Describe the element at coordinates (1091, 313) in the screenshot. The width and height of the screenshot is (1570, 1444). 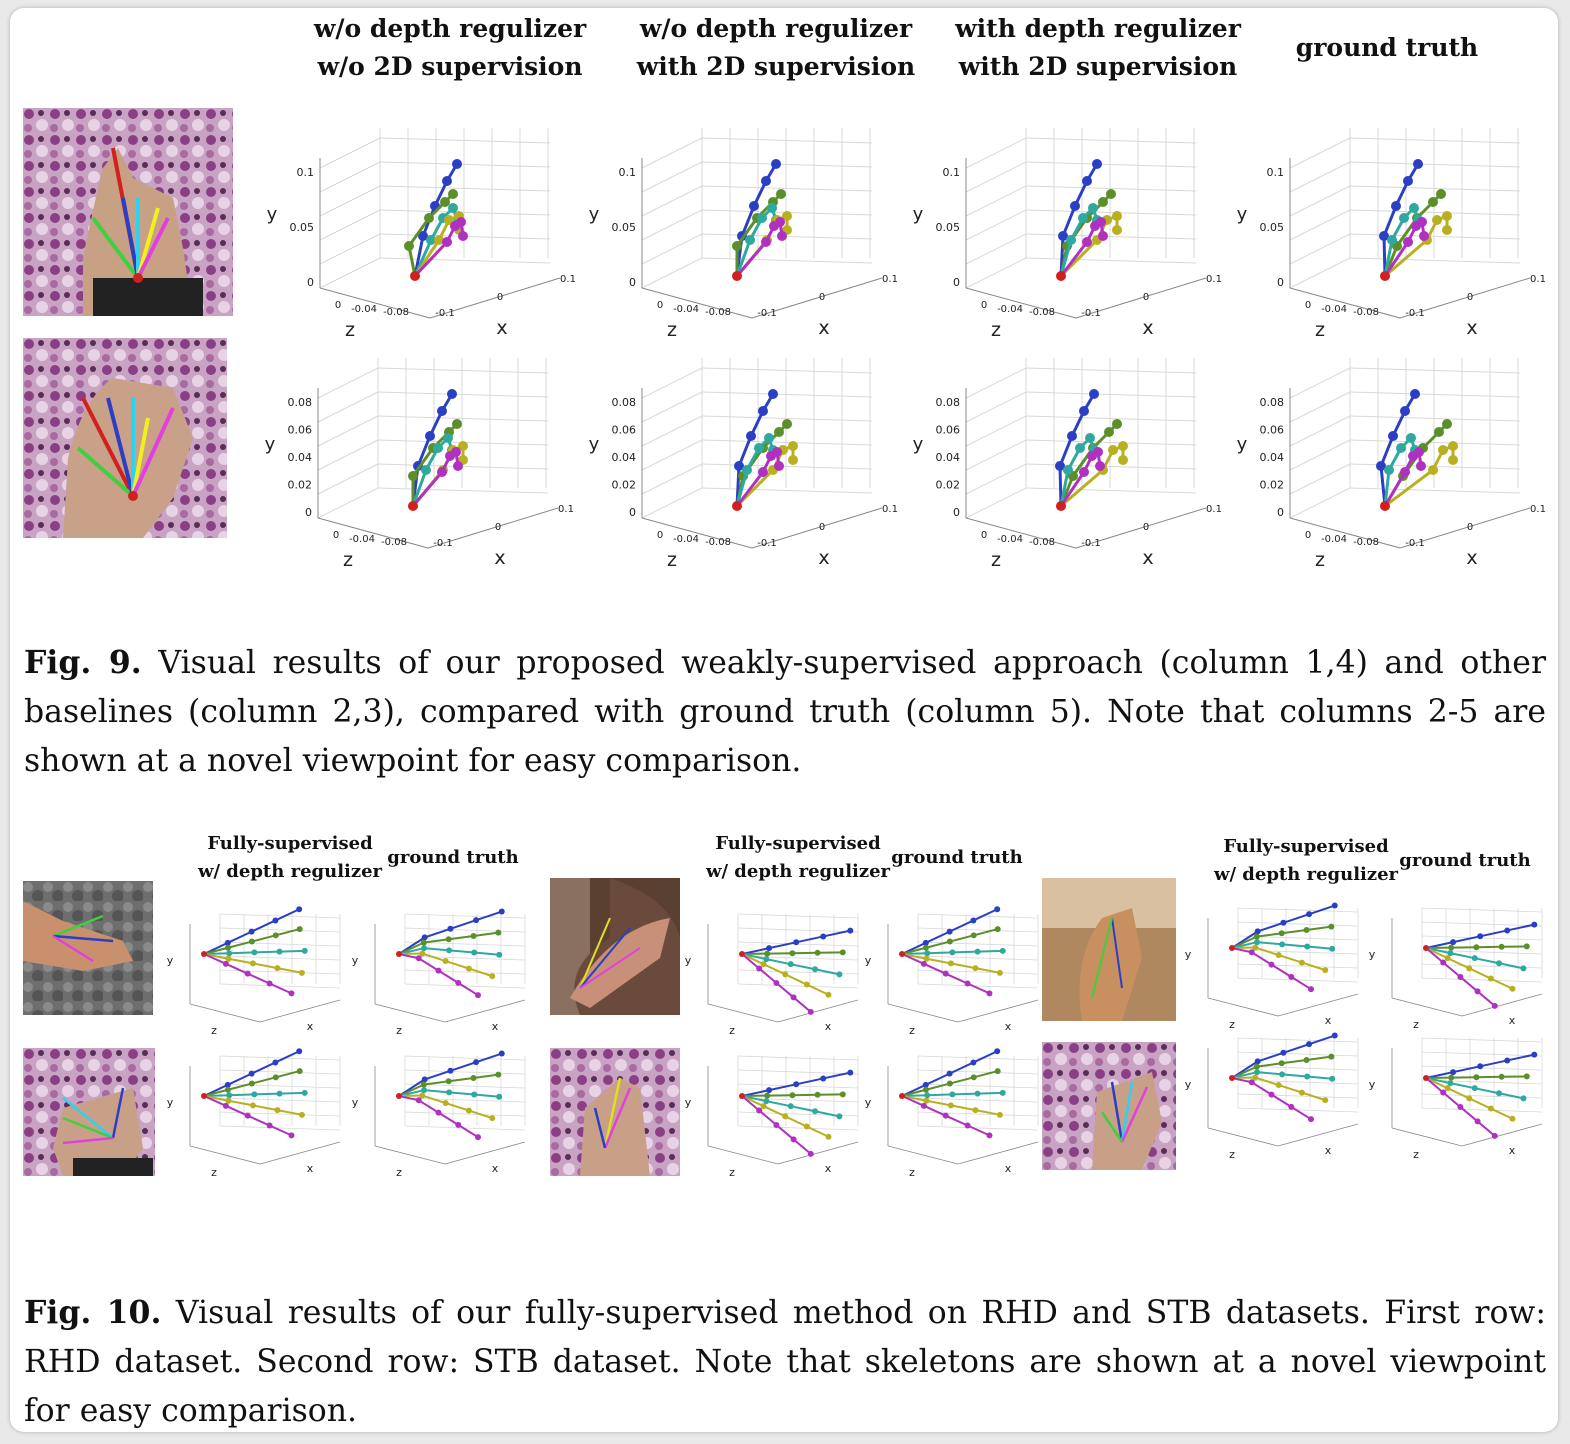
I see `x-tick-label: -0.1` at that location.